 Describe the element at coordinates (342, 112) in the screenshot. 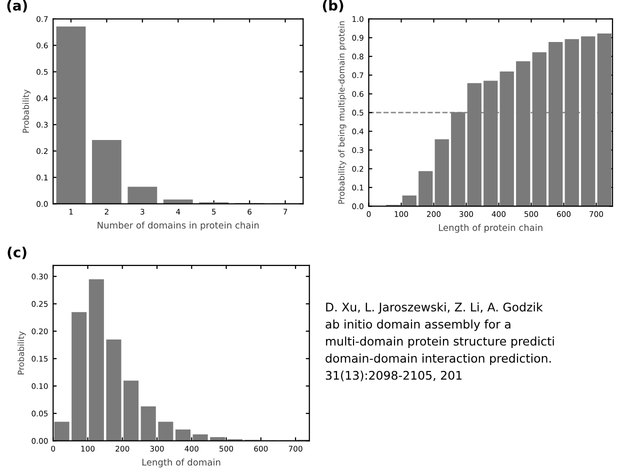

I see `y-axis-title: Probability of being multiple-domain protein` at that location.